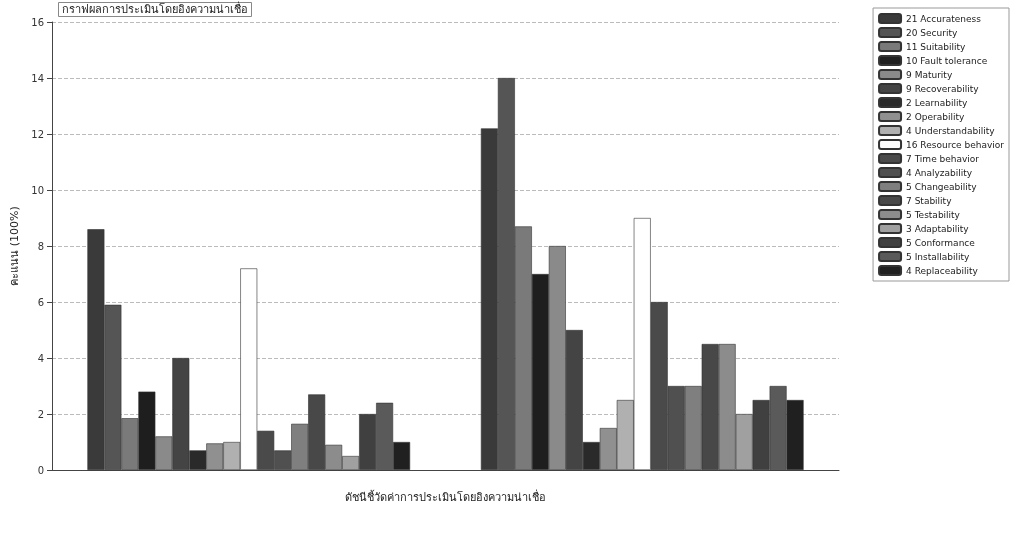  What do you see at coordinates (37, 78) in the screenshot?
I see `y-tick-label: 14` at bounding box center [37, 78].